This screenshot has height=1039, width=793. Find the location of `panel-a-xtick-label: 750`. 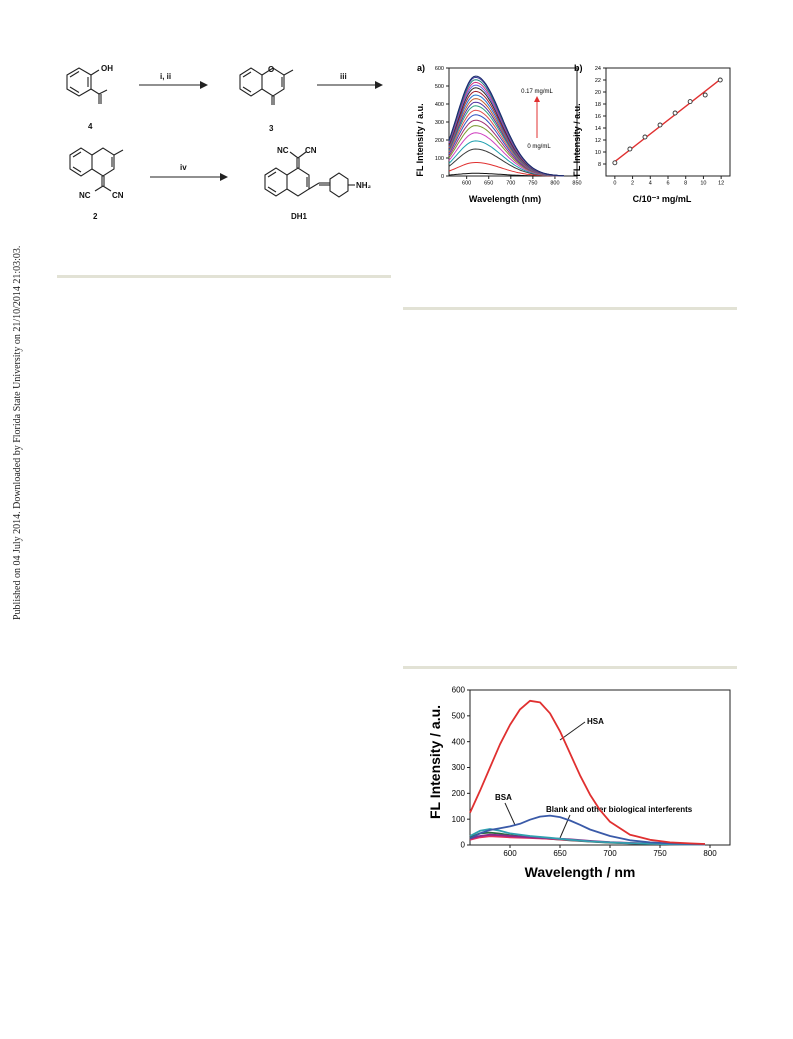

panel-a-xtick-label: 750 is located at coordinates (532, 184).